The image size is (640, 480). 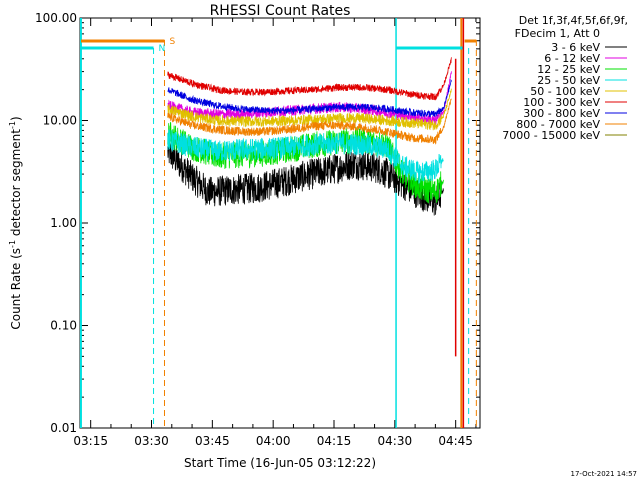 I want to click on legend-entry-label: 800 - 7000 keV, so click(x=558, y=124).